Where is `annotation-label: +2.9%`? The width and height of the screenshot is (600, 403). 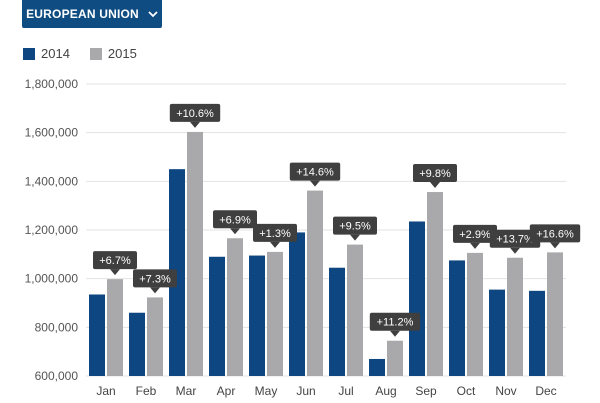 annotation-label: +2.9% is located at coordinates (475, 235).